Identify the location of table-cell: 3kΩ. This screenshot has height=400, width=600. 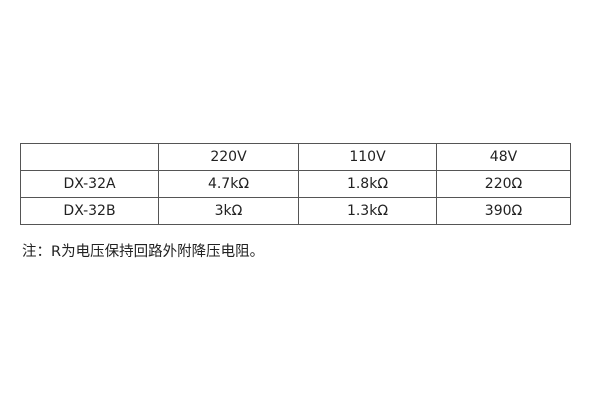
(228, 211).